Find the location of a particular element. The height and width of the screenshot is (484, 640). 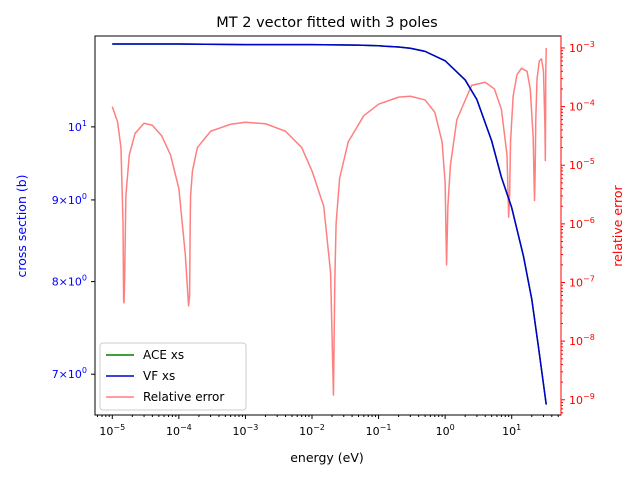

y-right-tick-label: 10⁻⁴ is located at coordinates (582, 106).